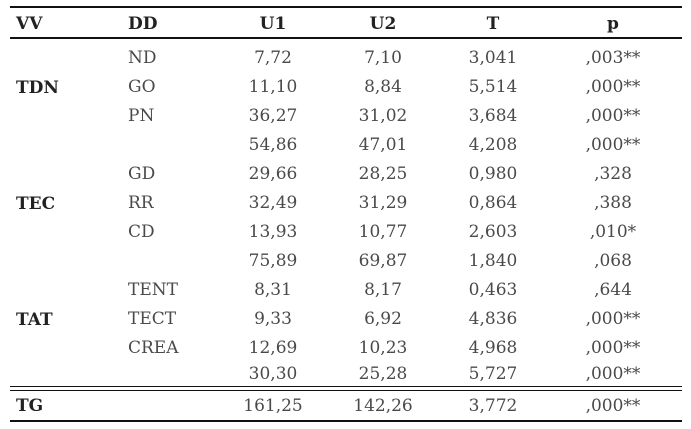 The image size is (691, 429). What do you see at coordinates (493, 406) in the screenshot?
I see `total-t: 3,772` at bounding box center [493, 406].